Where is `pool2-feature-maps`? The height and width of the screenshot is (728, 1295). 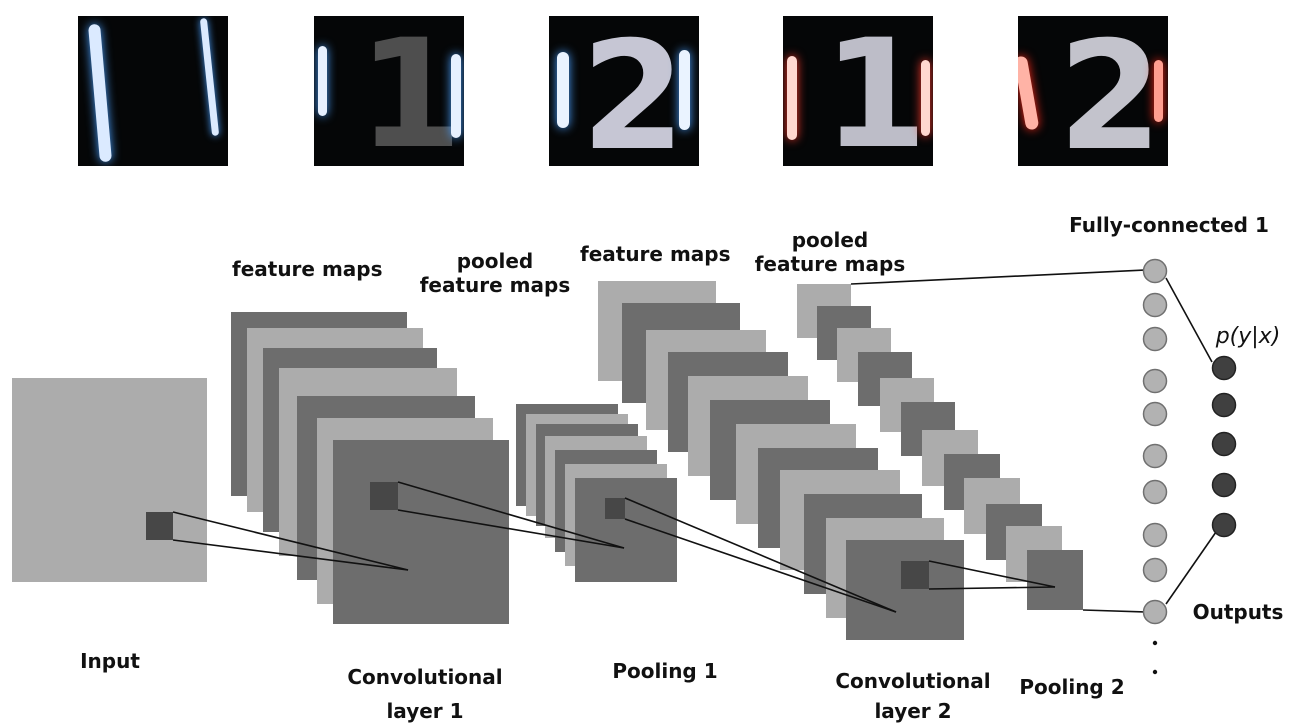
pool2-feature-maps is located at coordinates (940, 447).